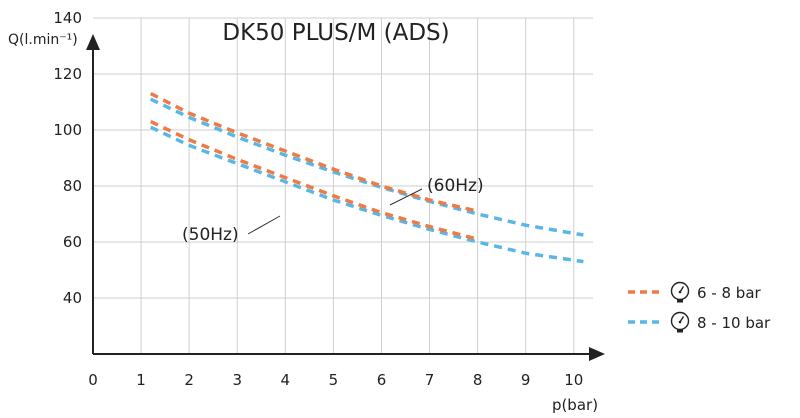 This screenshot has height=418, width=800. I want to click on x-tick-label: 3, so click(237, 380).